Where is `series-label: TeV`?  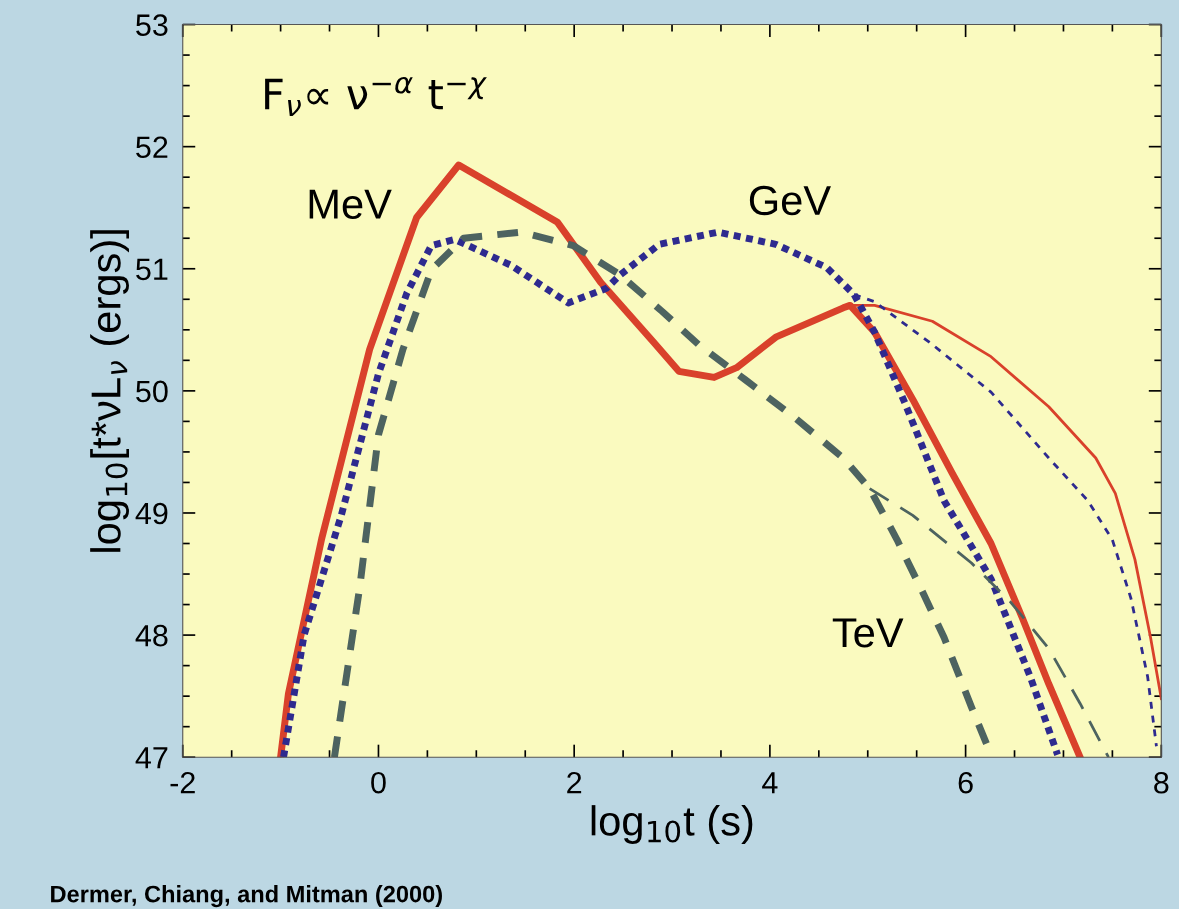 series-label: TeV is located at coordinates (868, 633).